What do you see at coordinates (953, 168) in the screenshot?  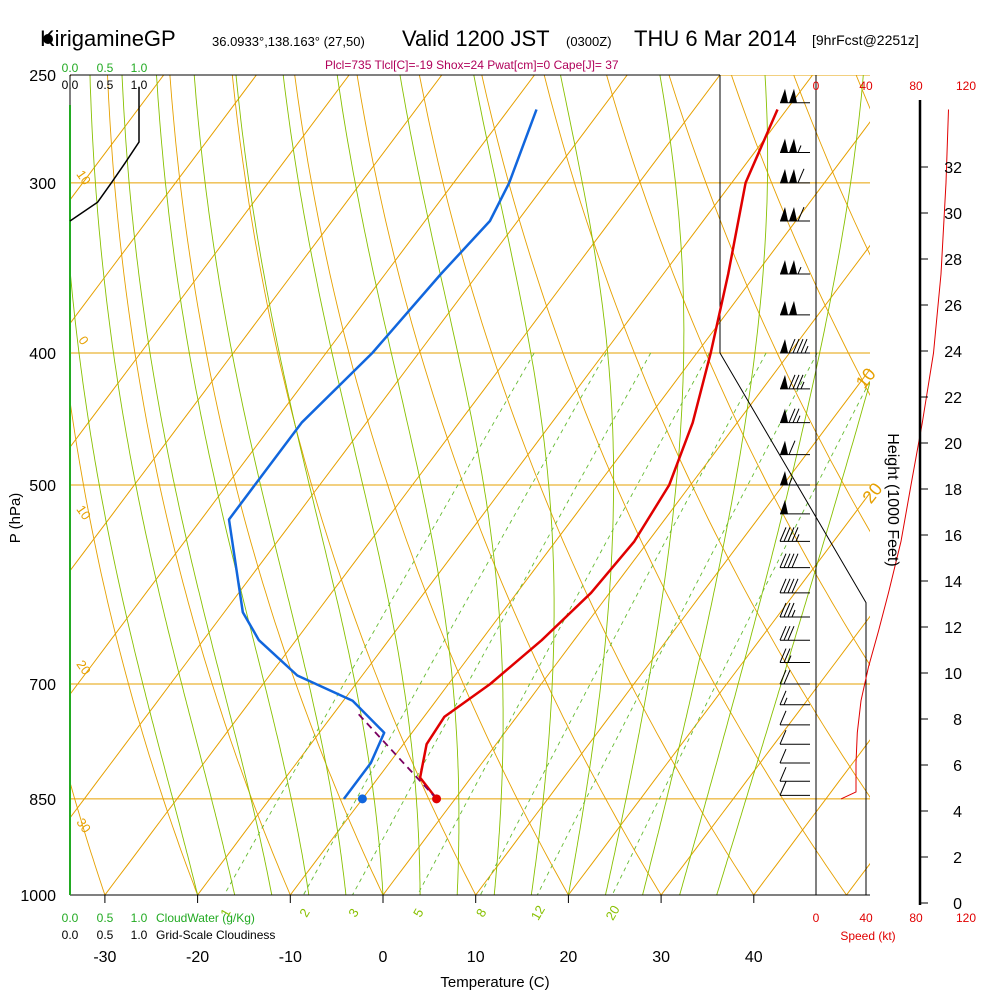 I see `height-tick-label: 32` at bounding box center [953, 168].